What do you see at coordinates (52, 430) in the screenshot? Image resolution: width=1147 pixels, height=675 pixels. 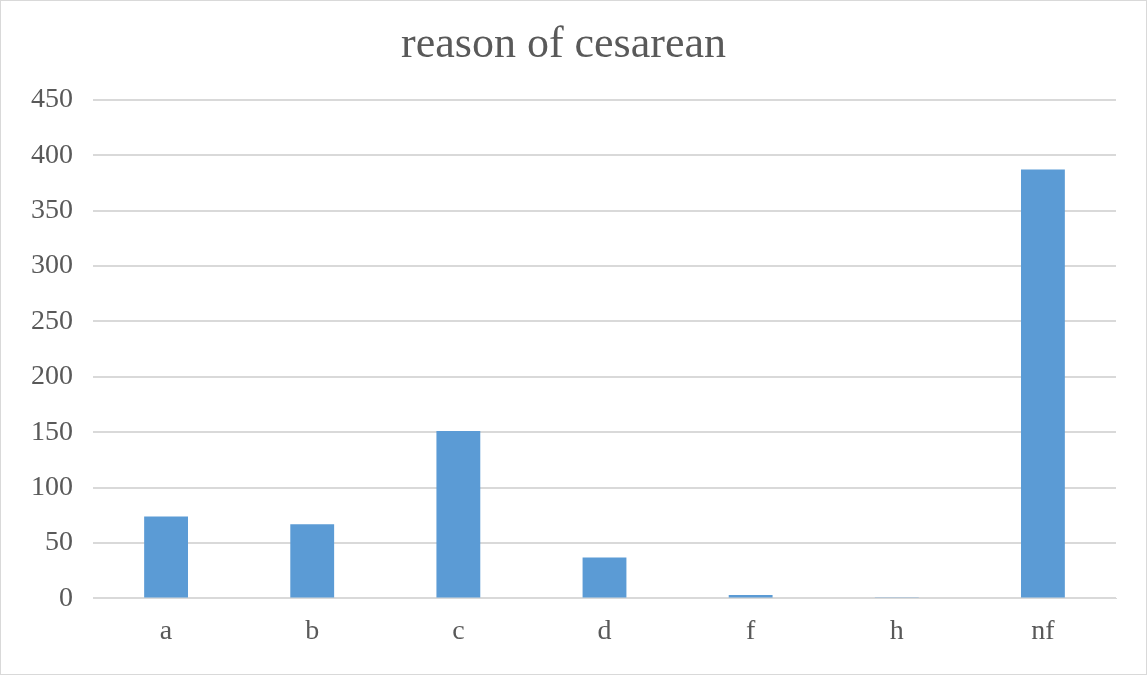 I see `y-tick-label: 150` at bounding box center [52, 430].